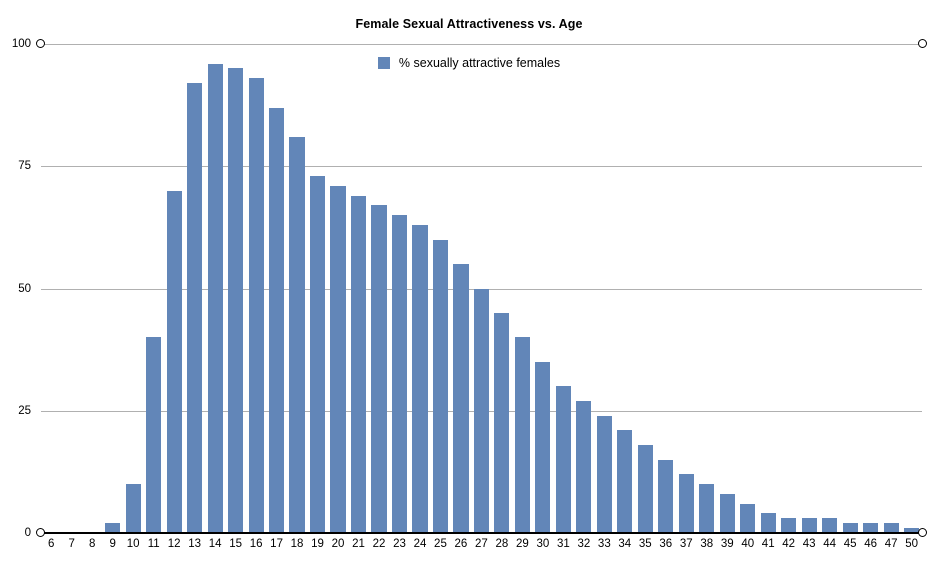 The width and height of the screenshot is (938, 561). What do you see at coordinates (24, 410) in the screenshot?
I see `y-tick-label-25: 25` at bounding box center [24, 410].